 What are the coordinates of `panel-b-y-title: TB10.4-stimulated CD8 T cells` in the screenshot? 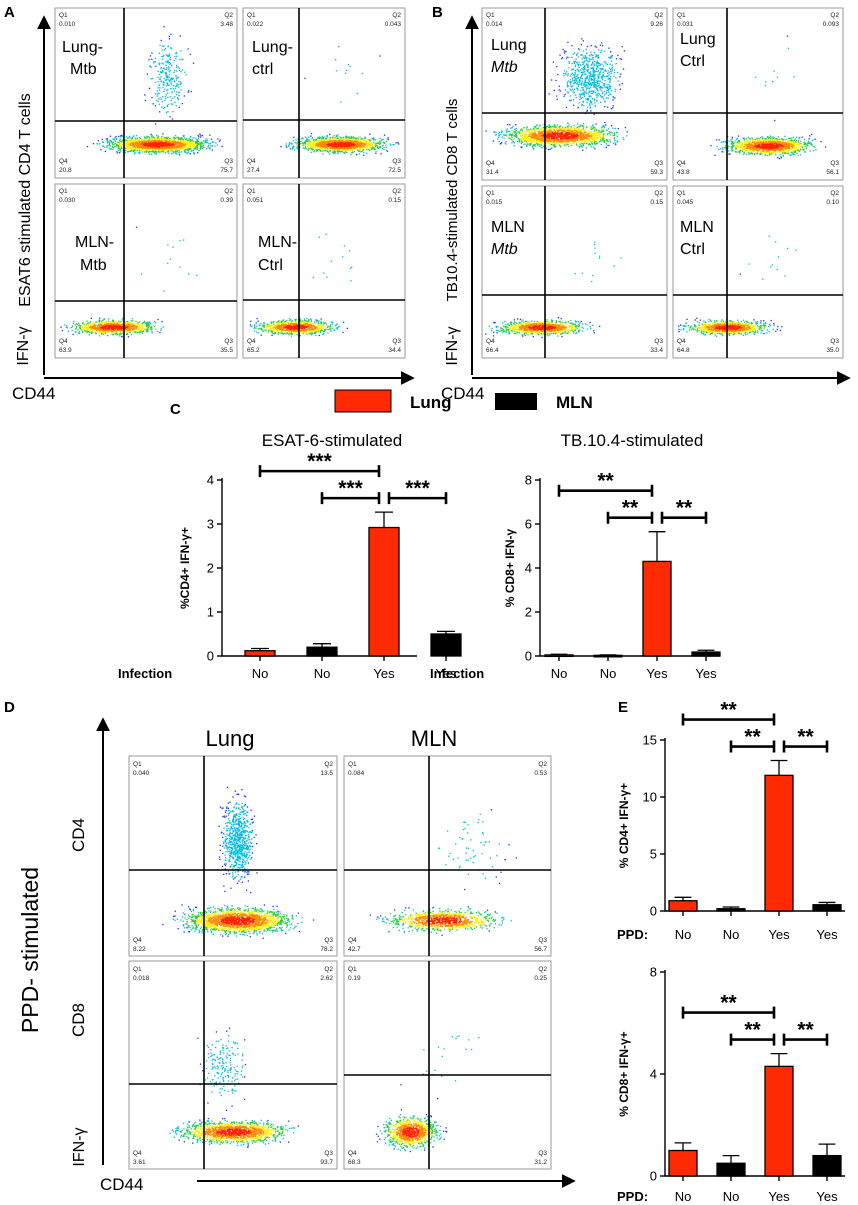 It's located at (452, 200).